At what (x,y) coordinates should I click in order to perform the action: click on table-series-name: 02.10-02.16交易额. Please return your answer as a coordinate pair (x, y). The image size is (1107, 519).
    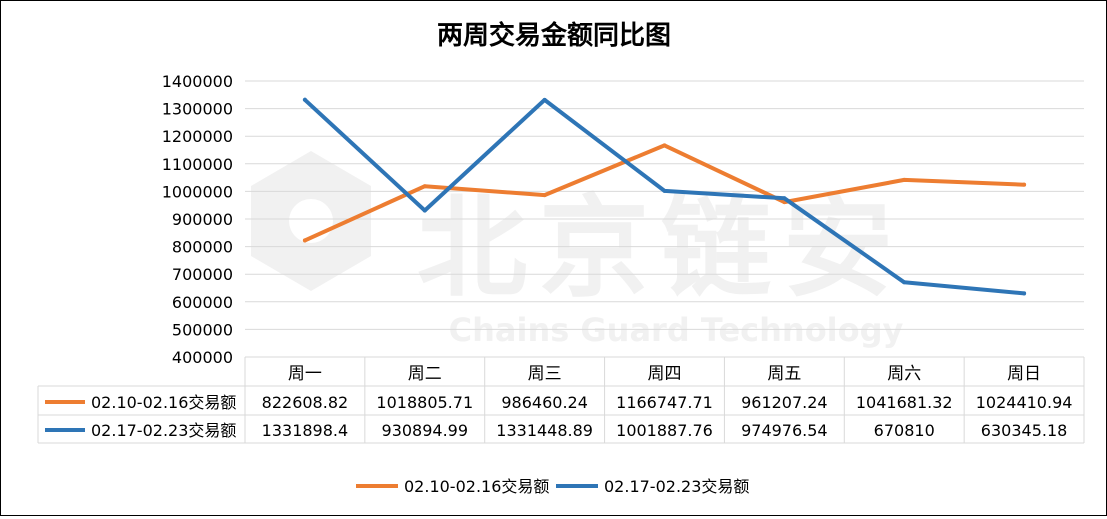
    Looking at the image, I should click on (163, 402).